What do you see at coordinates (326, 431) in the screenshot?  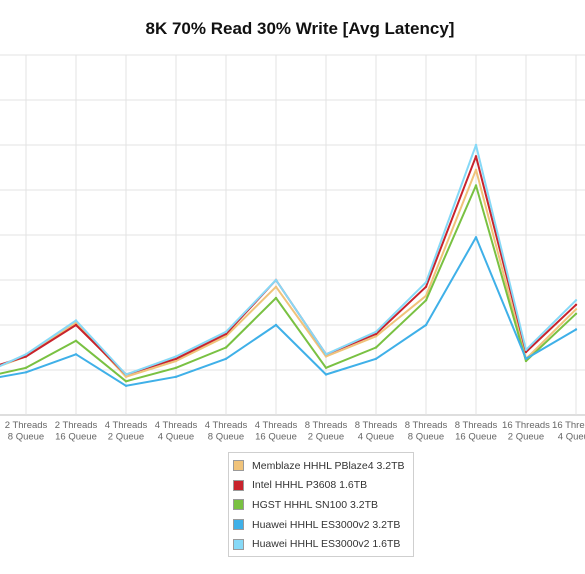 I see `x-tick-label: 8 Threads 2 Queue` at bounding box center [326, 431].